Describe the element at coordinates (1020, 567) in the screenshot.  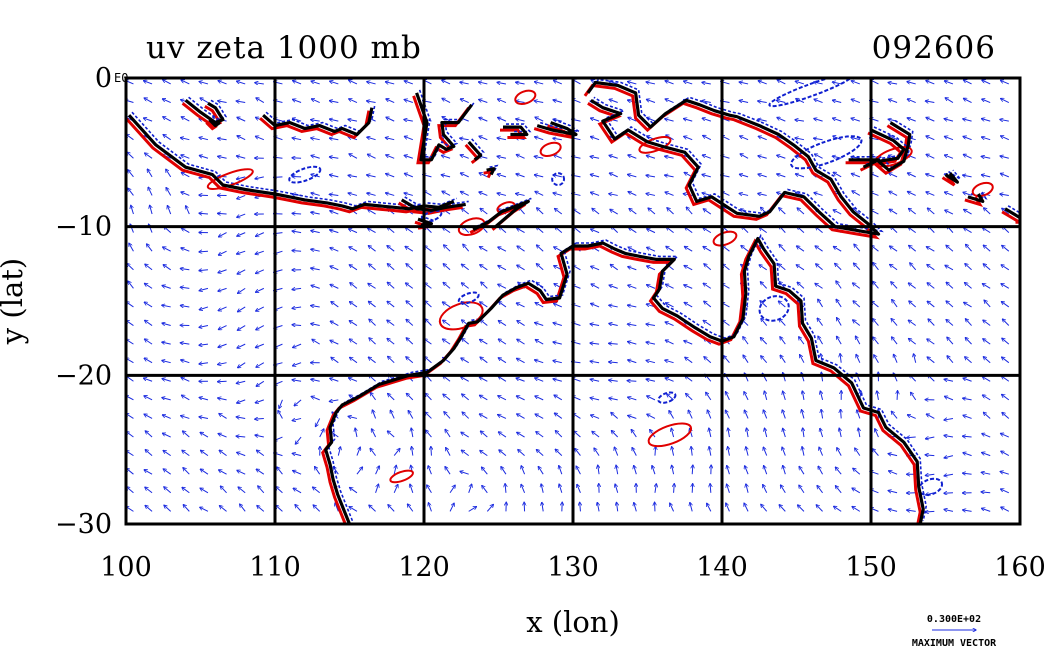
I see `x-tick-label: 160` at that location.